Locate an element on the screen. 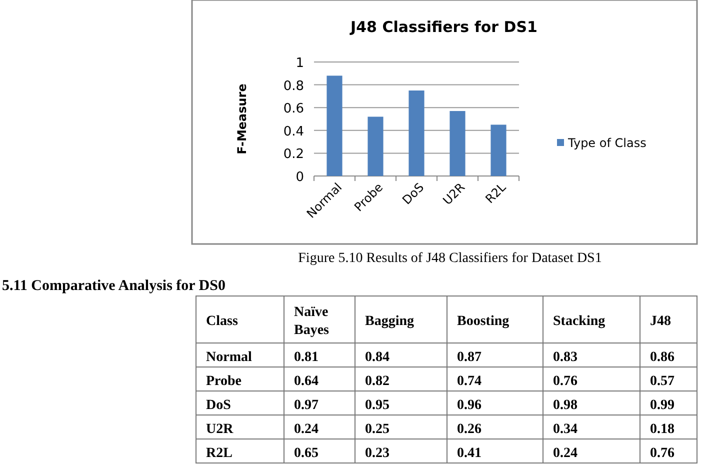  data-label: 0.99 is located at coordinates (662, 405).